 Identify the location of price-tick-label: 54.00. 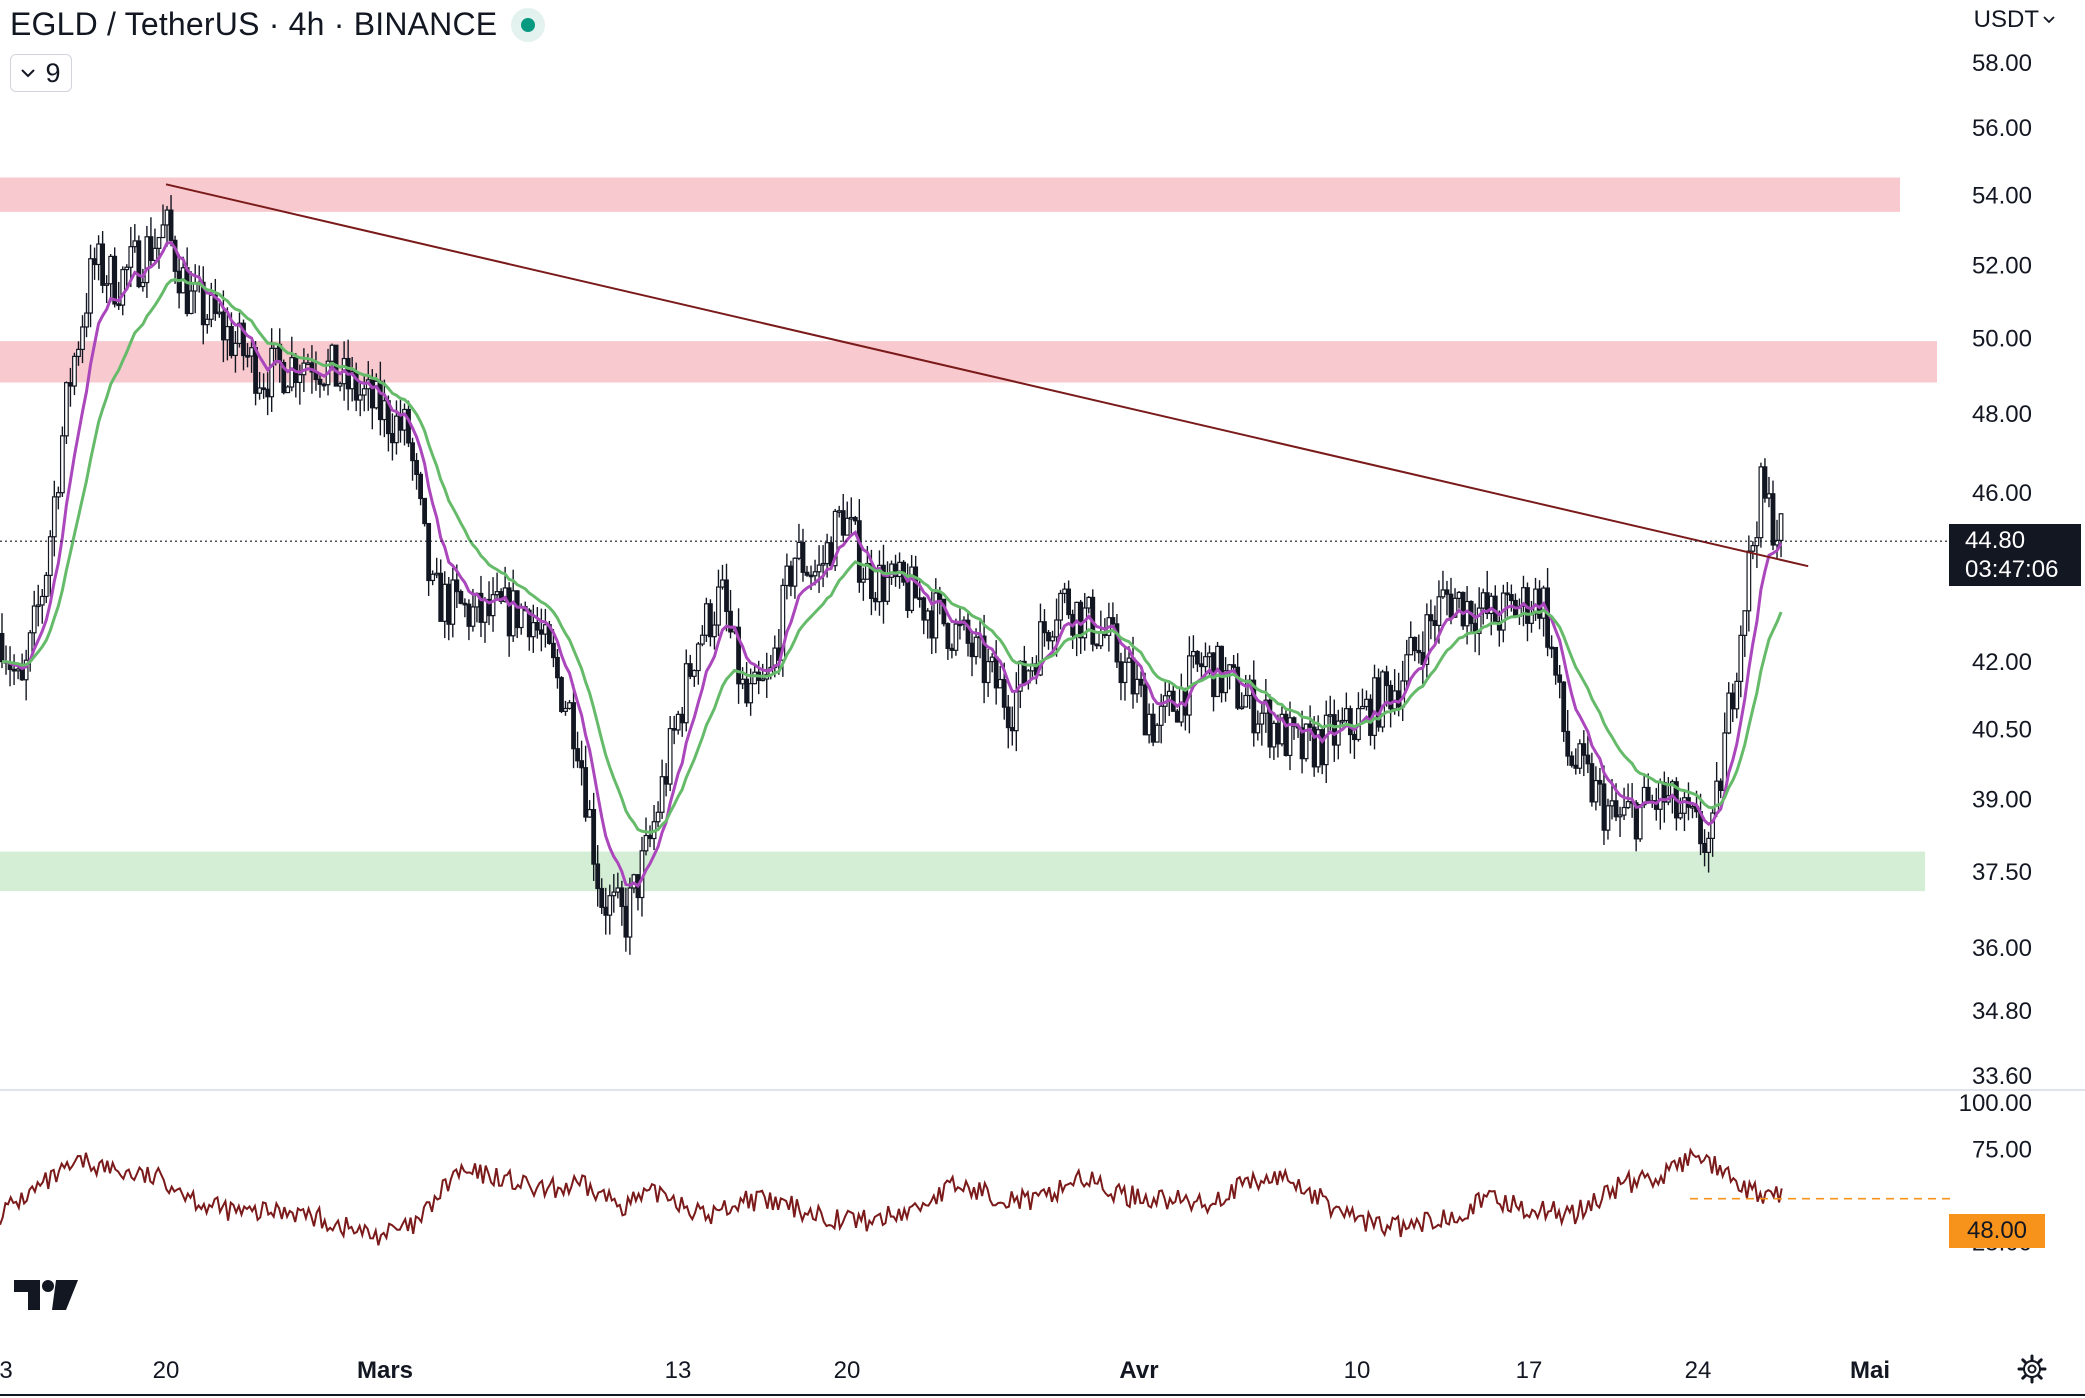
(2002, 196).